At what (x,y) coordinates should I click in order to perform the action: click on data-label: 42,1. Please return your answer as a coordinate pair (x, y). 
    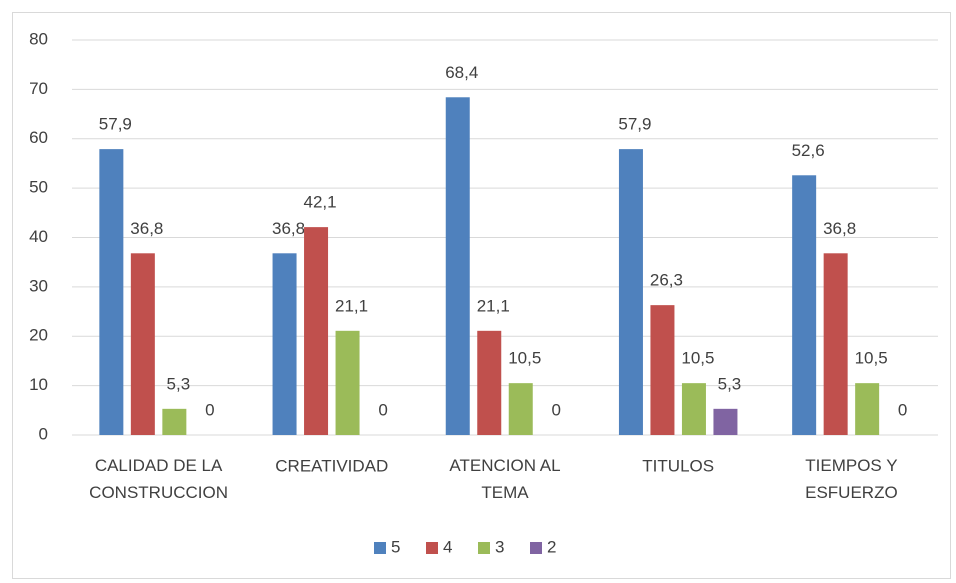
    Looking at the image, I should click on (320, 202).